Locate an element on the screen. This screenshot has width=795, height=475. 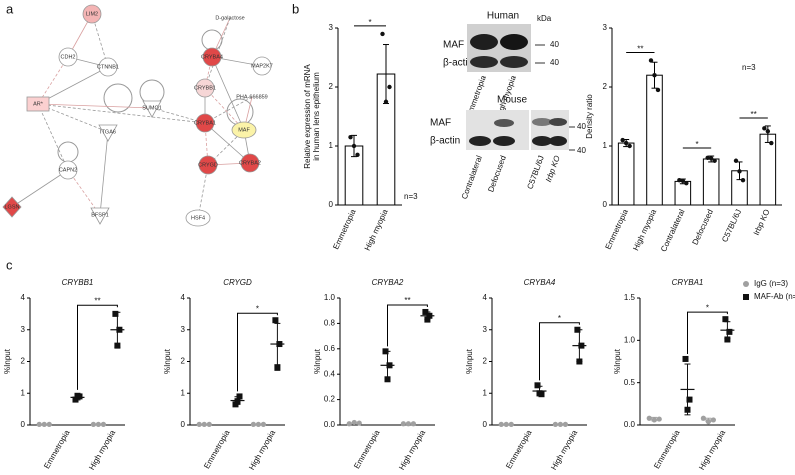
y-tick-label: 1.5 is located at coordinates (630, 297).